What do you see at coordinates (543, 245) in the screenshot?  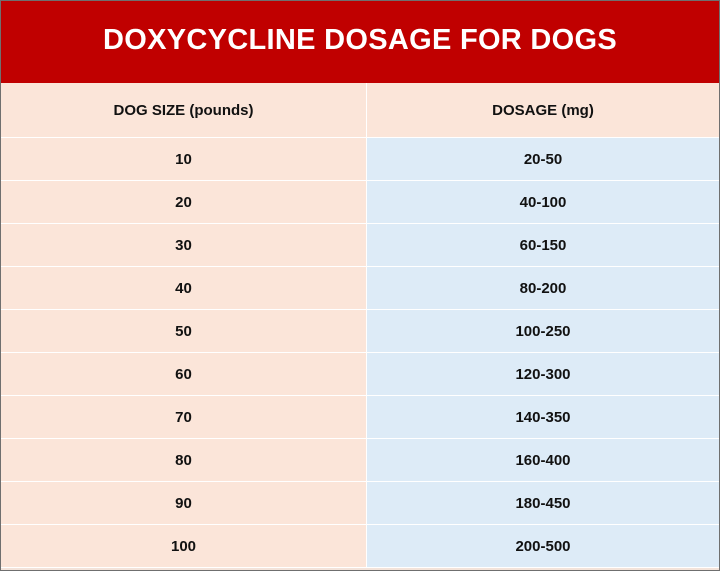 I see `dosage-cell: 60-150` at bounding box center [543, 245].